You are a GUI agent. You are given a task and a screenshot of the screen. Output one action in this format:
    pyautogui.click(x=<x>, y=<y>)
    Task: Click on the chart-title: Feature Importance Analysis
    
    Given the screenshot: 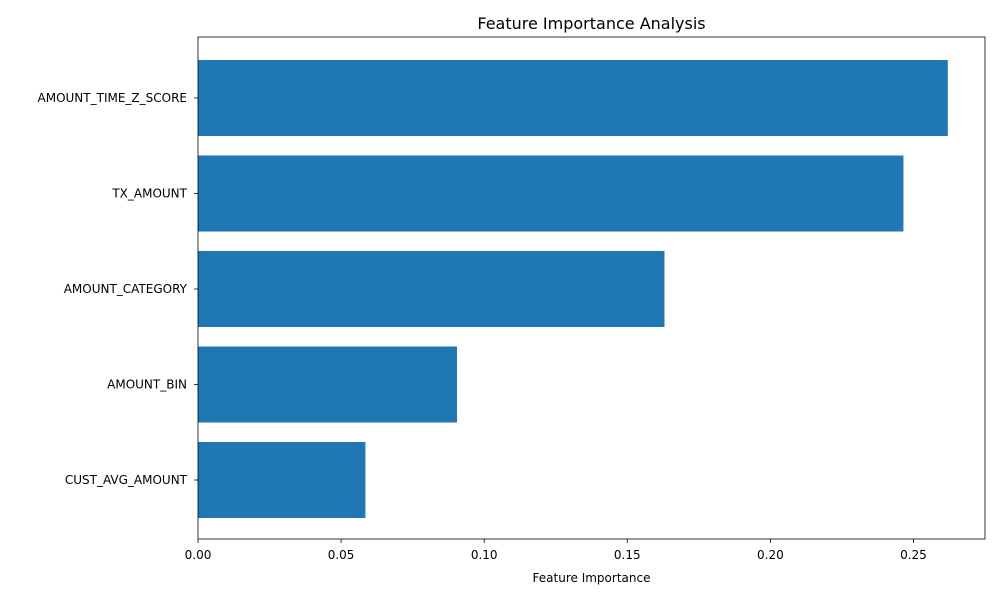 What is the action you would take?
    pyautogui.click(x=591, y=23)
    